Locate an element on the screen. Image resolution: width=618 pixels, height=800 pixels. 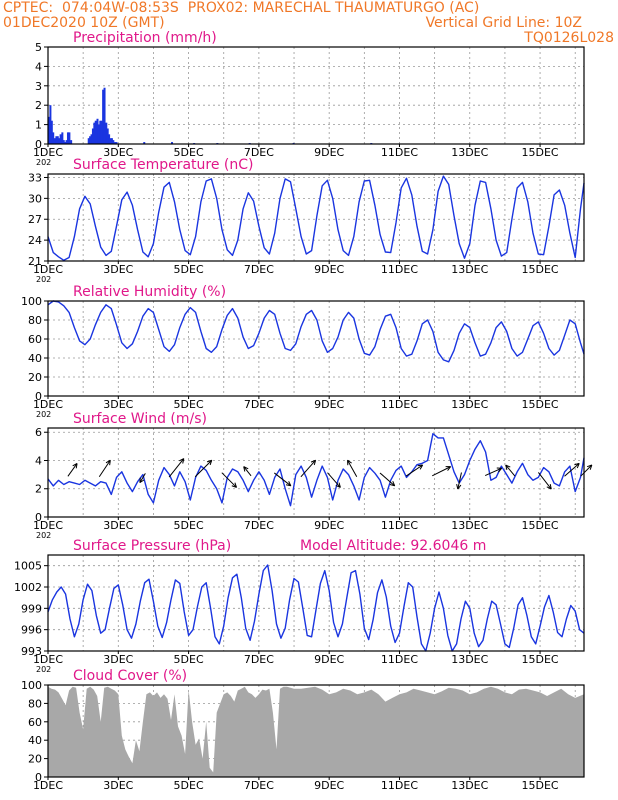
rh-xtick-label: 7DEC is located at coordinates (259, 404).